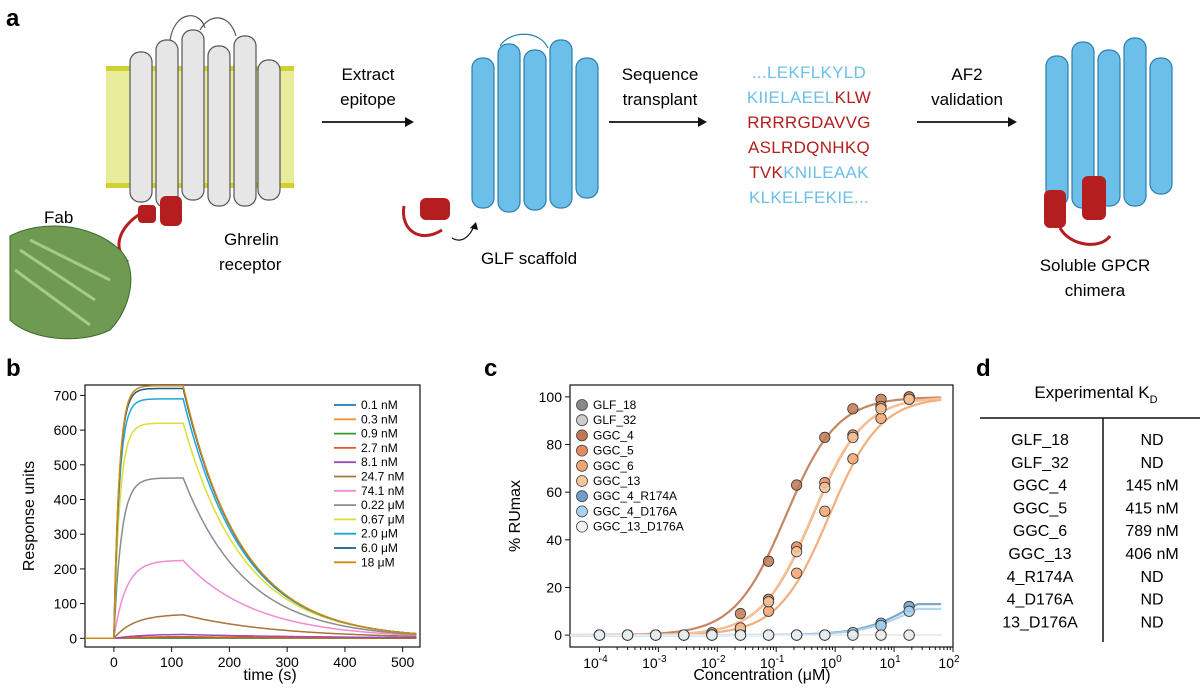 This screenshot has width=1200, height=690. Describe the element at coordinates (766, 172) in the screenshot. I see `sequence-segment: TVK` at that location.